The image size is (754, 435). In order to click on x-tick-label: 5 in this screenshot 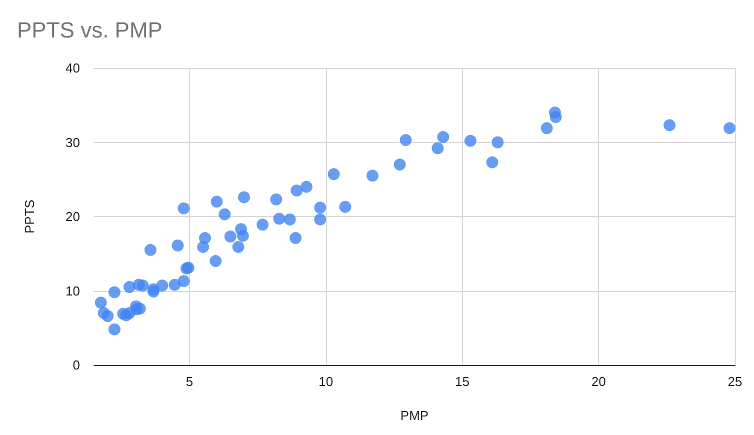, I will do `click(190, 381)`.